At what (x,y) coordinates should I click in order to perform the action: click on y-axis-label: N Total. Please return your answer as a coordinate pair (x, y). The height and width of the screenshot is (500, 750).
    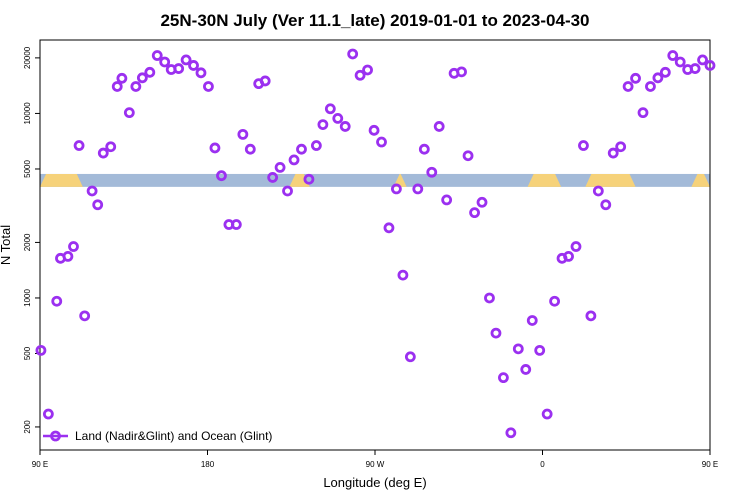
    Looking at the image, I should click on (6, 245).